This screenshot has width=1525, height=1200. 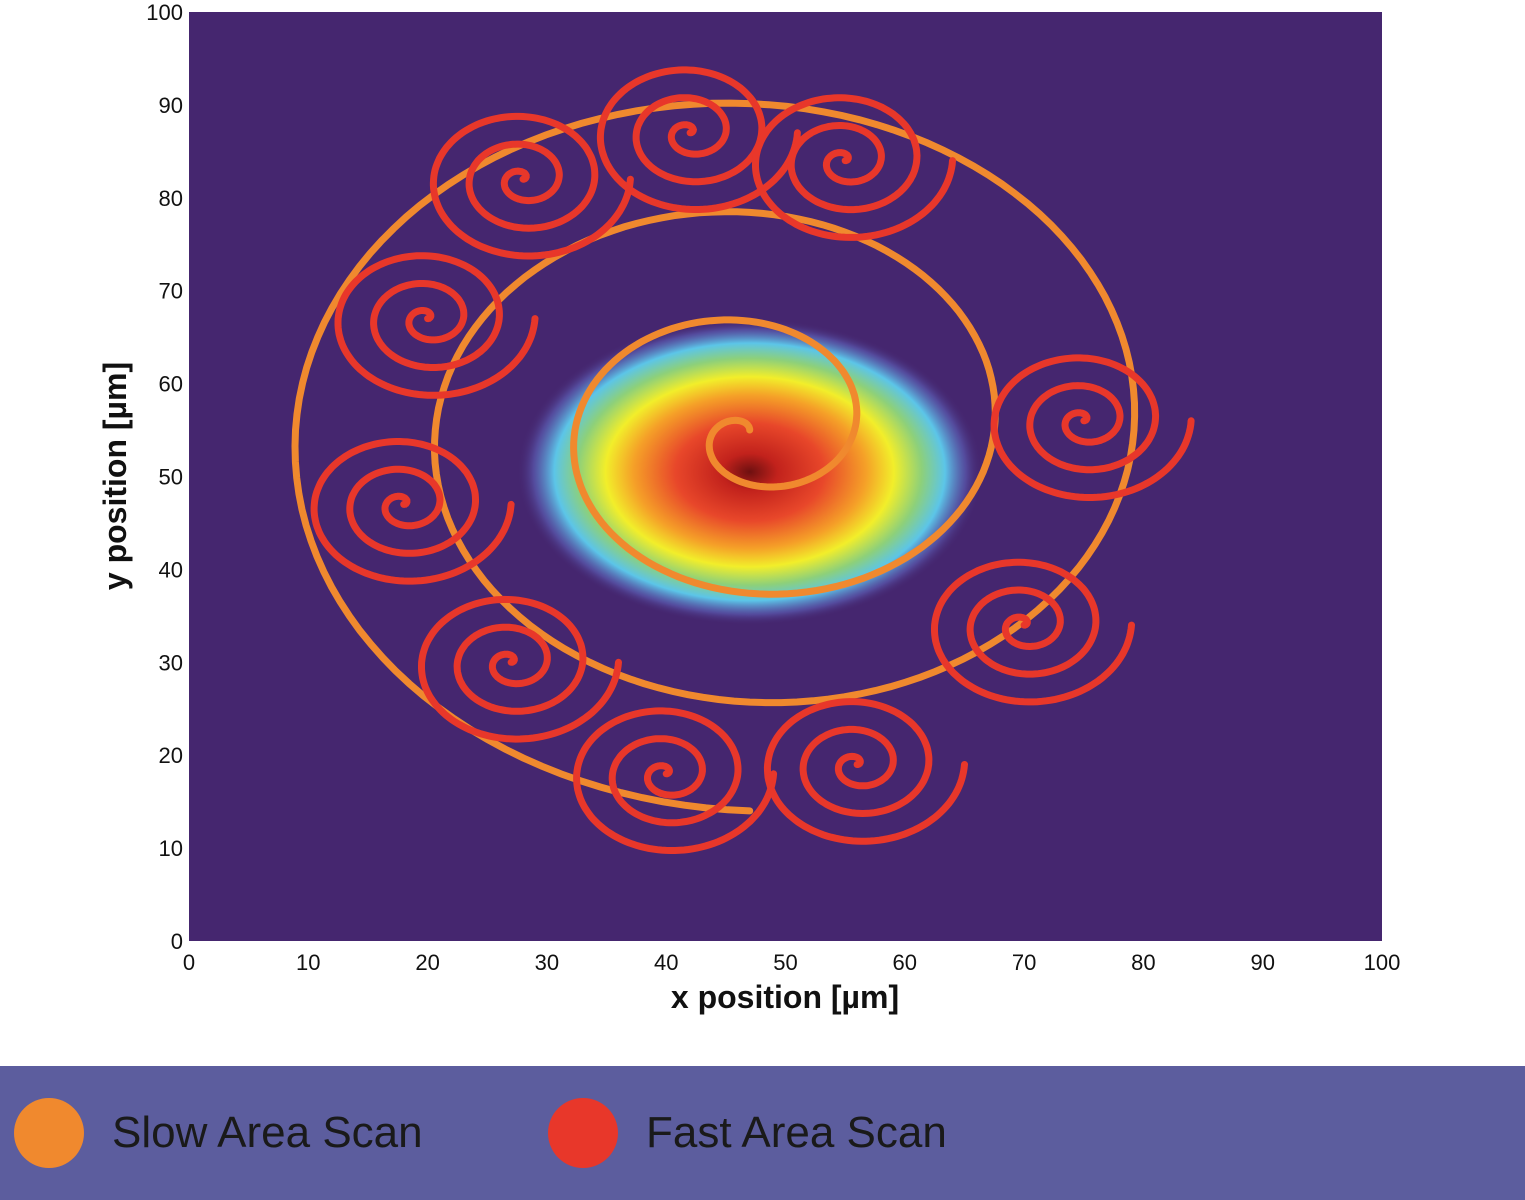 I want to click on legend-item-fast-area-scan: Fast Area Scan, so click(x=747, y=1133).